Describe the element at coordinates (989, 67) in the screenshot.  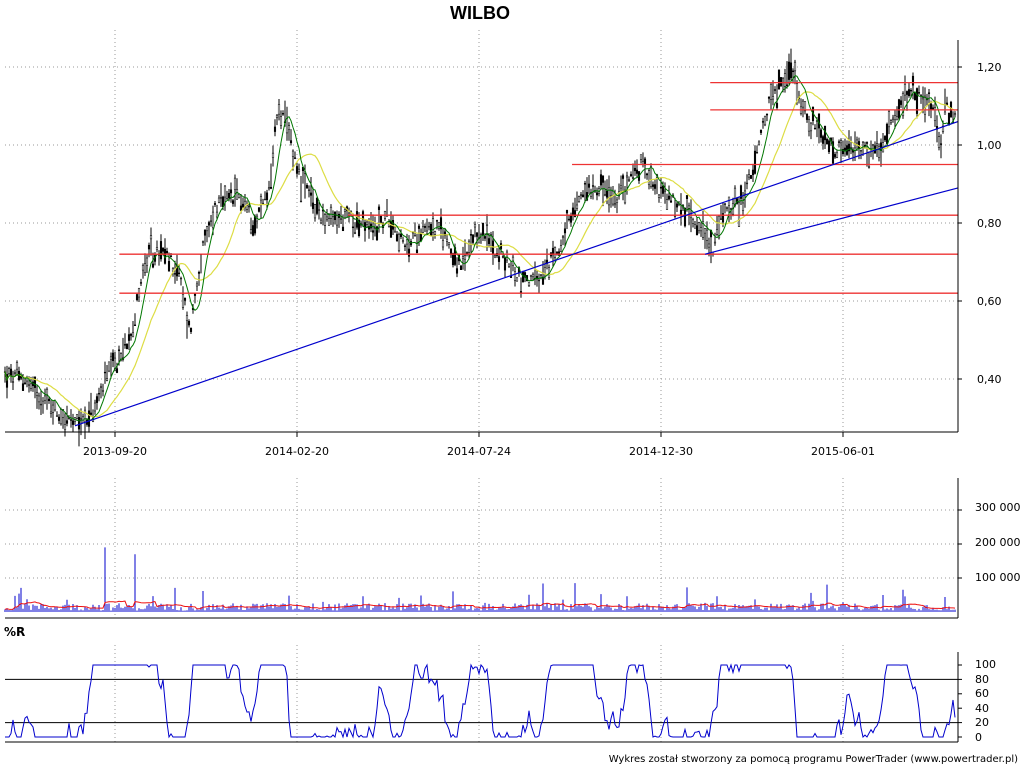
I see `price-tick-label: 1,20` at that location.